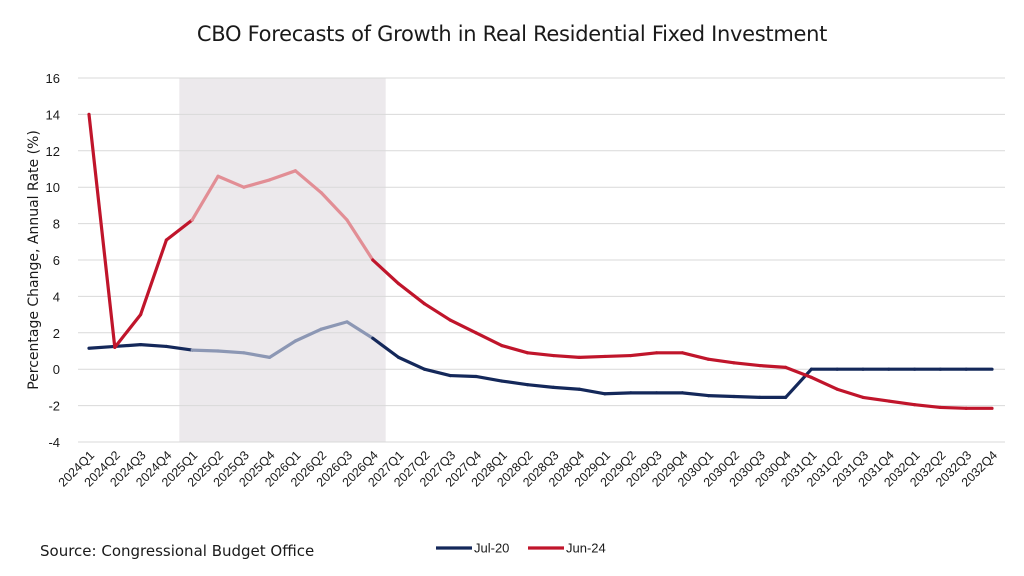 Image resolution: width=1024 pixels, height=576 pixels. What do you see at coordinates (56, 224) in the screenshot?
I see `y-tick-label: 8` at bounding box center [56, 224].